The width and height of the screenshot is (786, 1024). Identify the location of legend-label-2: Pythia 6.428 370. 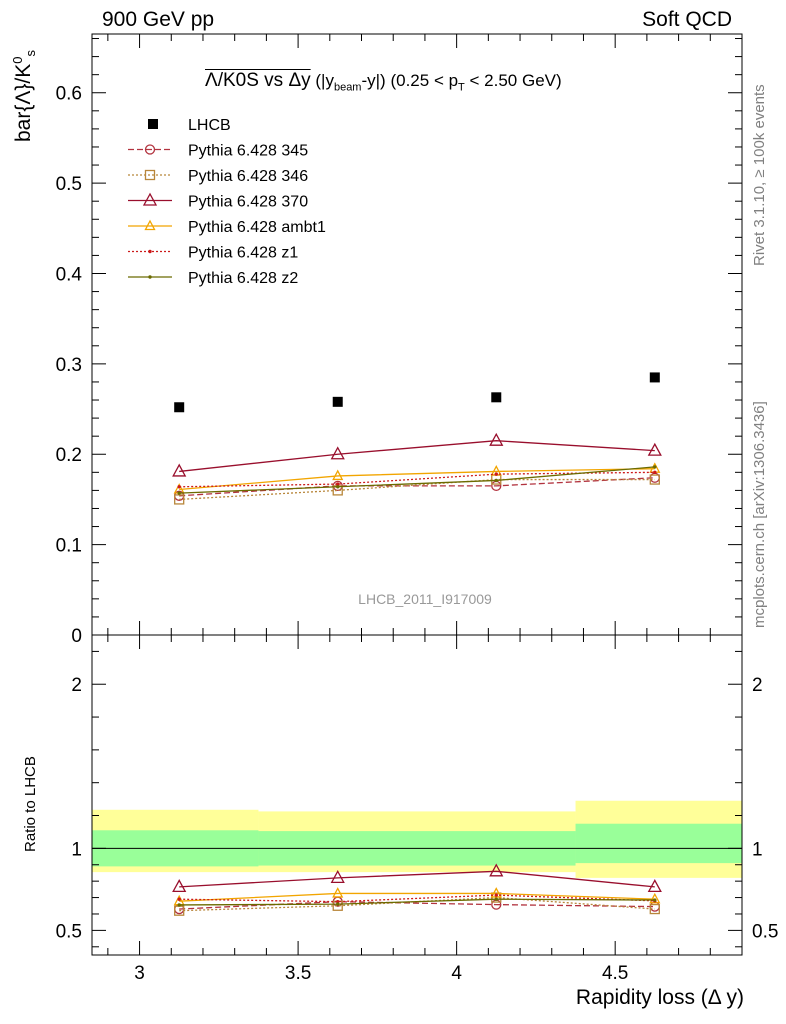
(248, 202).